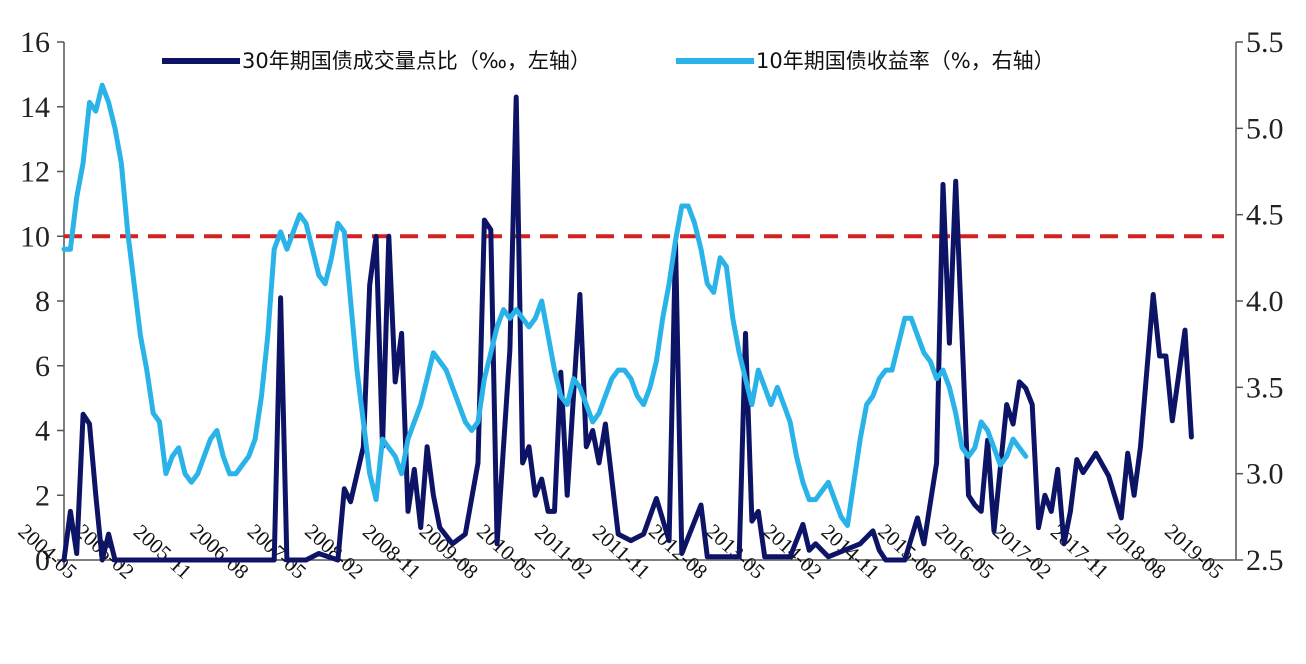 The height and width of the screenshot is (664, 1306). What do you see at coordinates (1265, 387) in the screenshot?
I see `y-right-tick-label: 3.5` at bounding box center [1265, 387].